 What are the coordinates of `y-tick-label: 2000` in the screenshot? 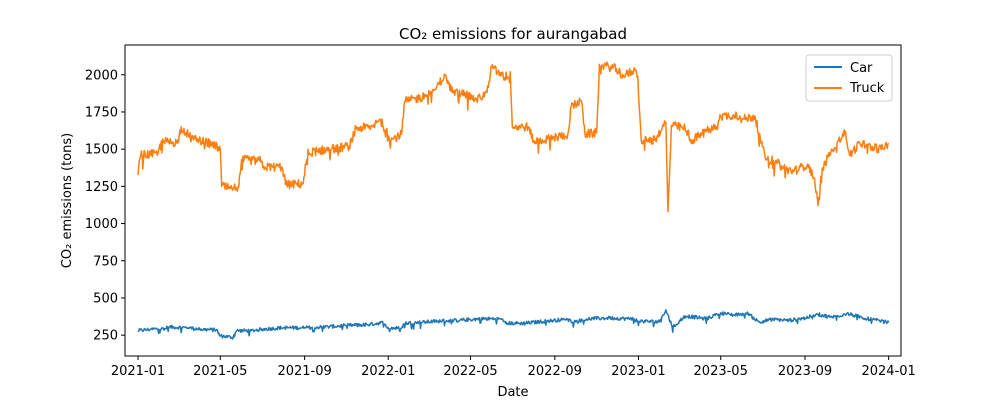 It's located at (101, 75).